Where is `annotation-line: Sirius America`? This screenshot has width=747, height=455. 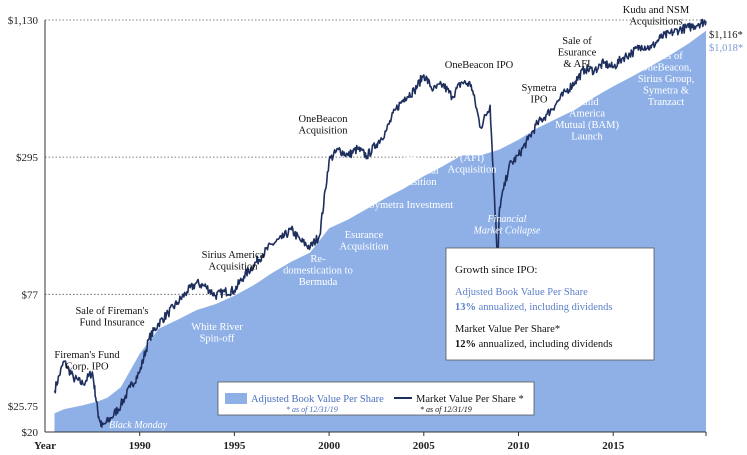
annotation-line: Sirius America is located at coordinates (233, 255).